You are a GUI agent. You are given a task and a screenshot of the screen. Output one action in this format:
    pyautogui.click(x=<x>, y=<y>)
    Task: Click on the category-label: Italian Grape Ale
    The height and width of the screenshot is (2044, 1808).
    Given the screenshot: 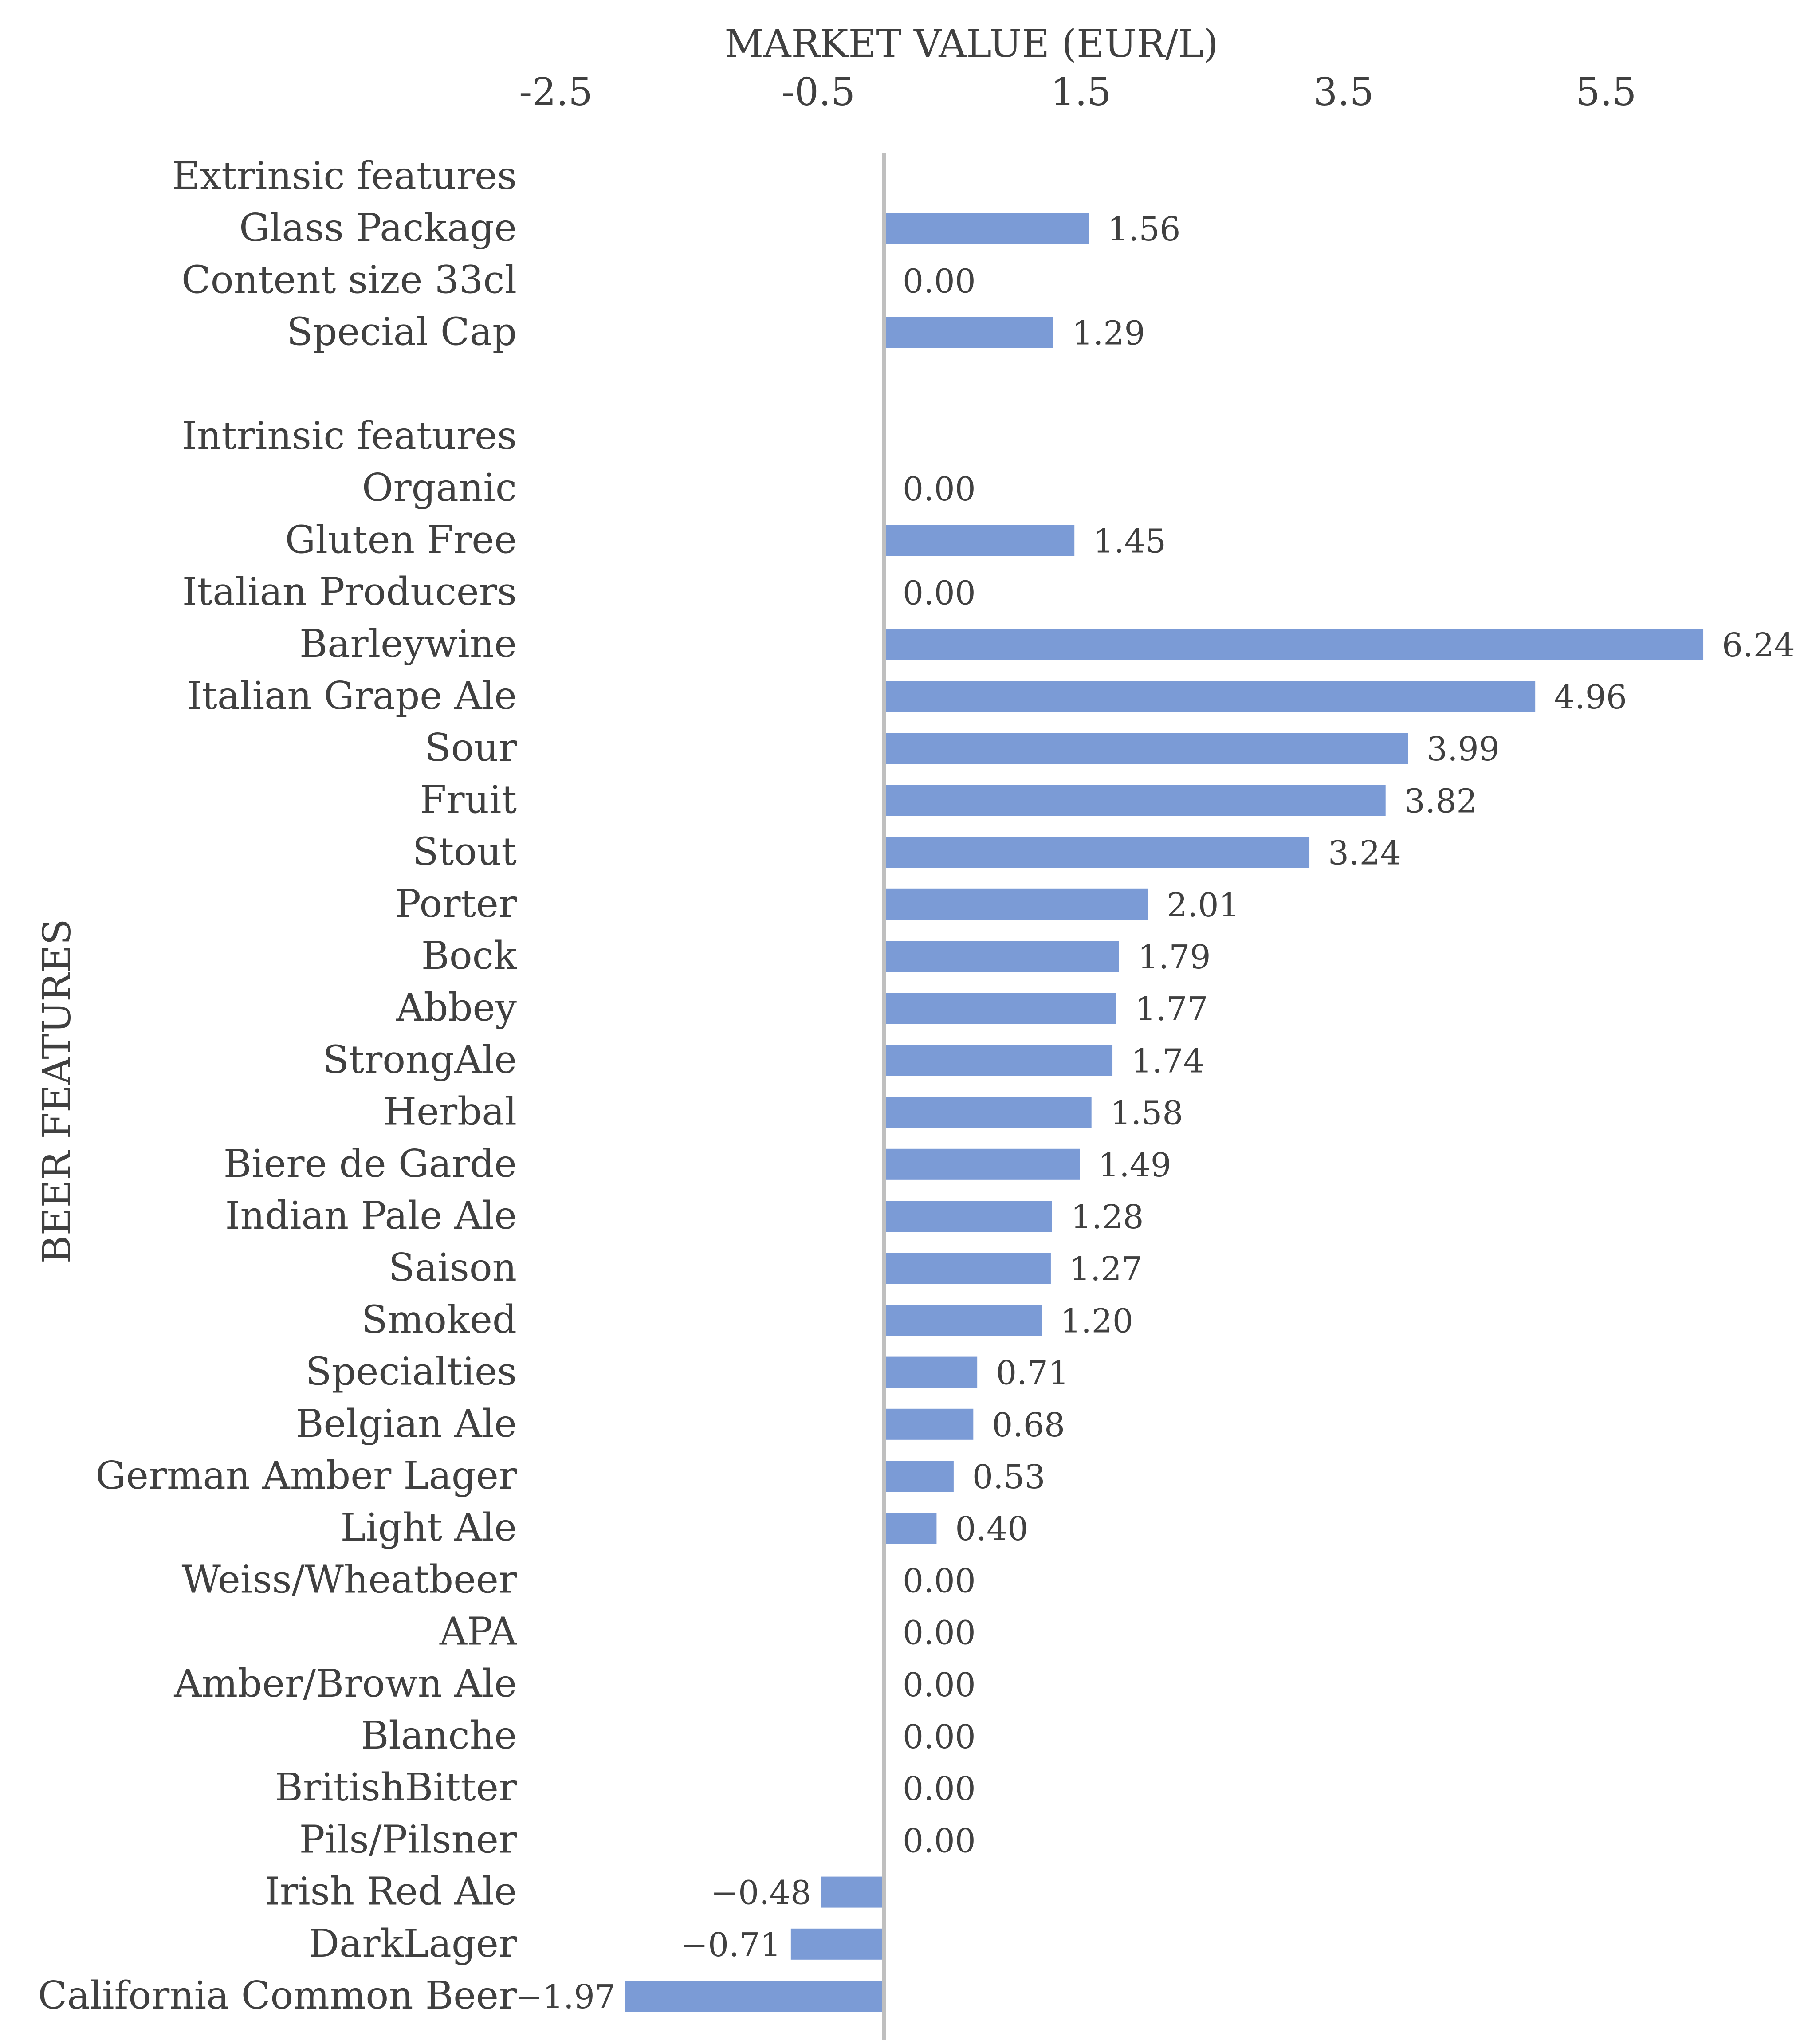 What is the action you would take?
    pyautogui.click(x=352, y=696)
    